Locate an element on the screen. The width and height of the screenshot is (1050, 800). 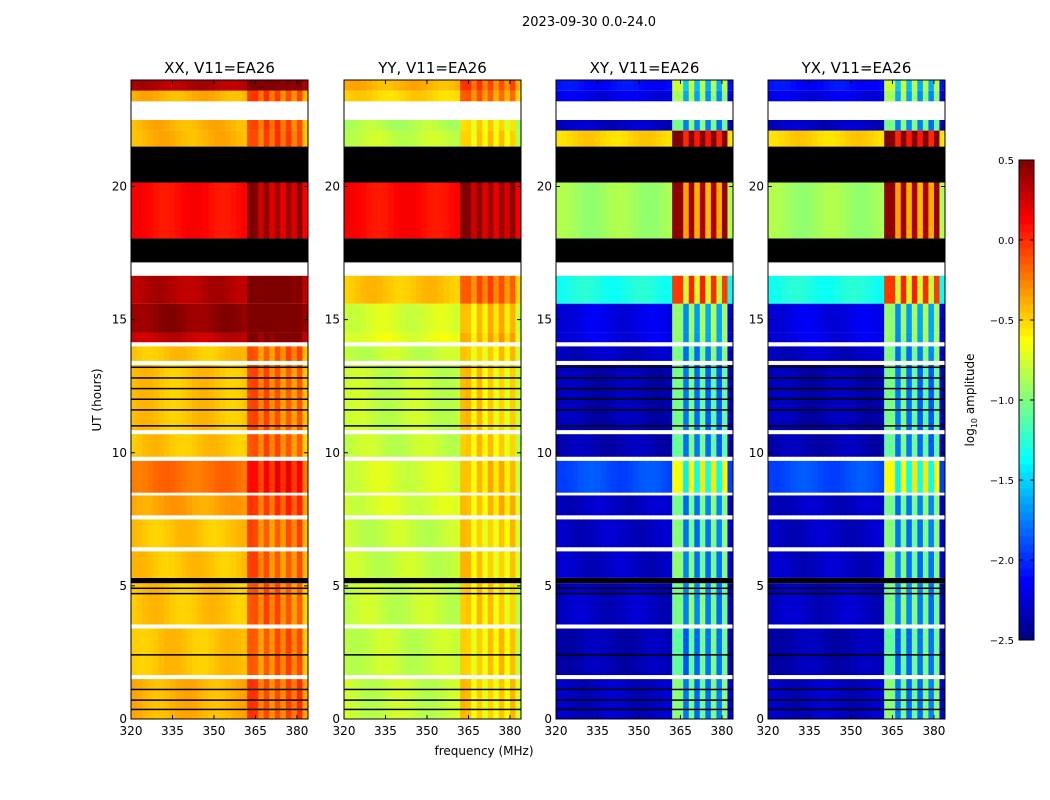
y-tick-label: 0 is located at coordinates (336, 719).